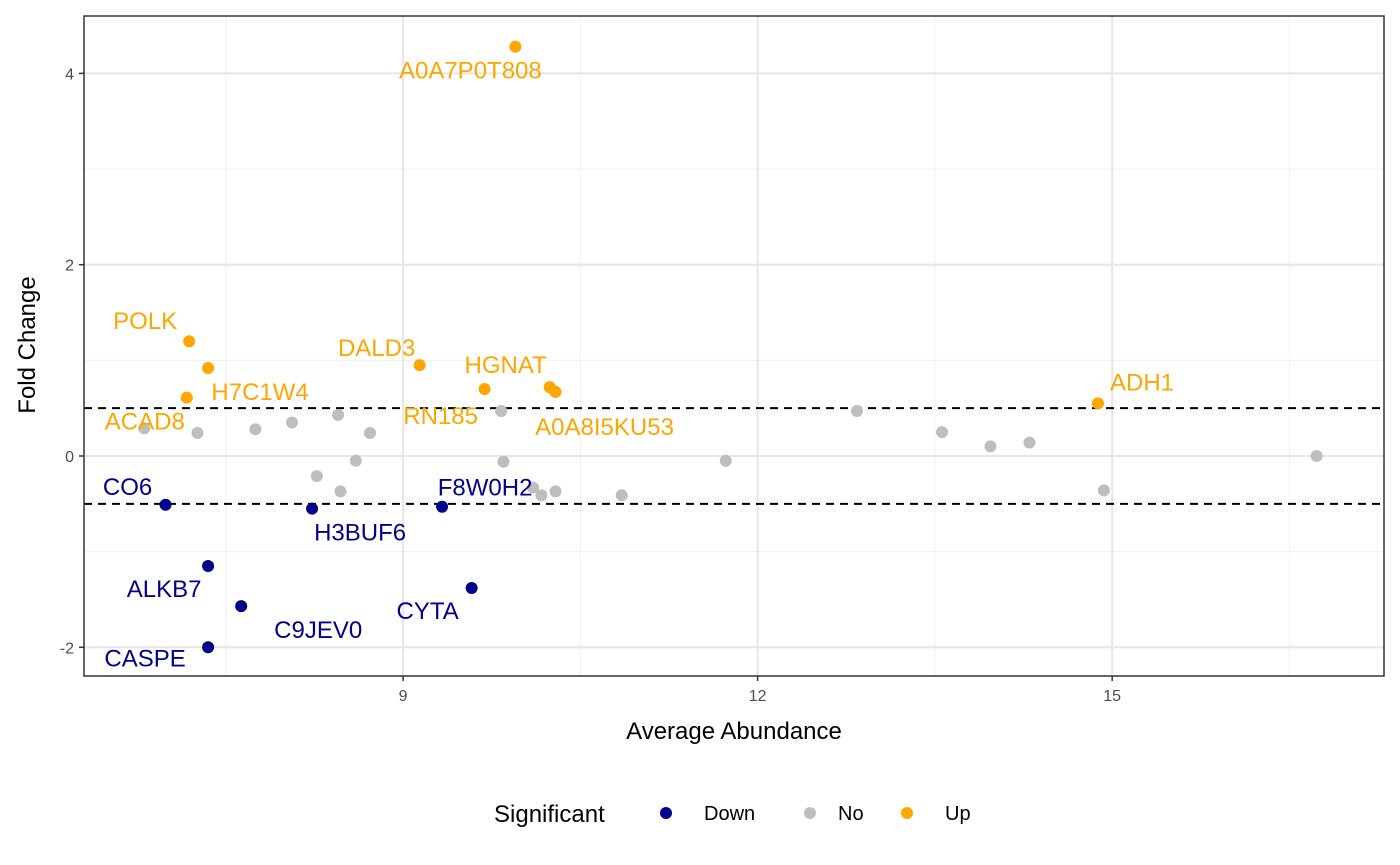 The height and width of the screenshot is (865, 1400). What do you see at coordinates (27, 344) in the screenshot?
I see `y-axis-title: Fold Change` at bounding box center [27, 344].